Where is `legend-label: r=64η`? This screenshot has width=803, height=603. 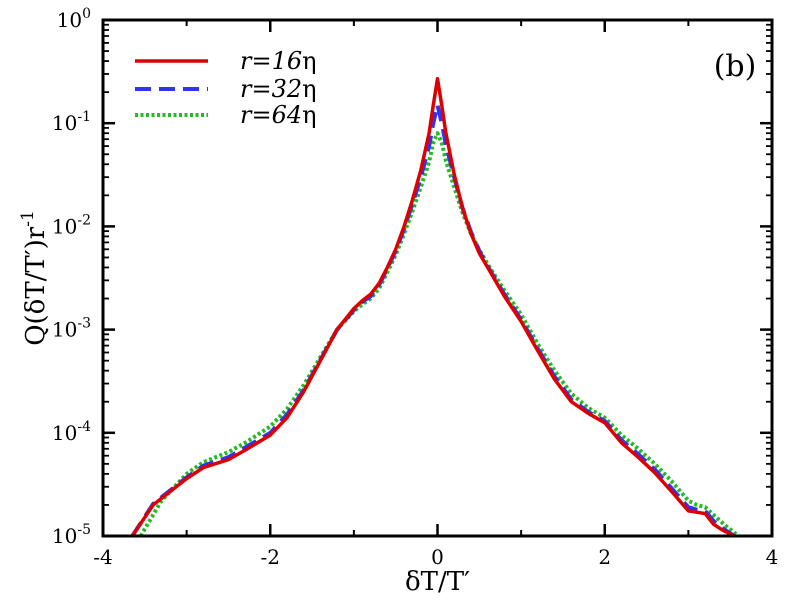
legend-label: r=64η is located at coordinates (278, 115).